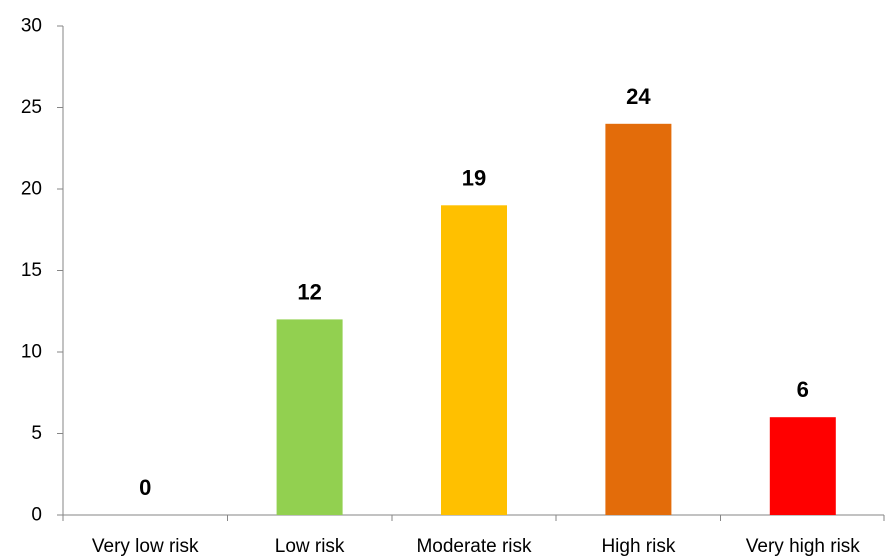 The image size is (885, 560). I want to click on x-category-label: Very low risk, so click(145, 546).